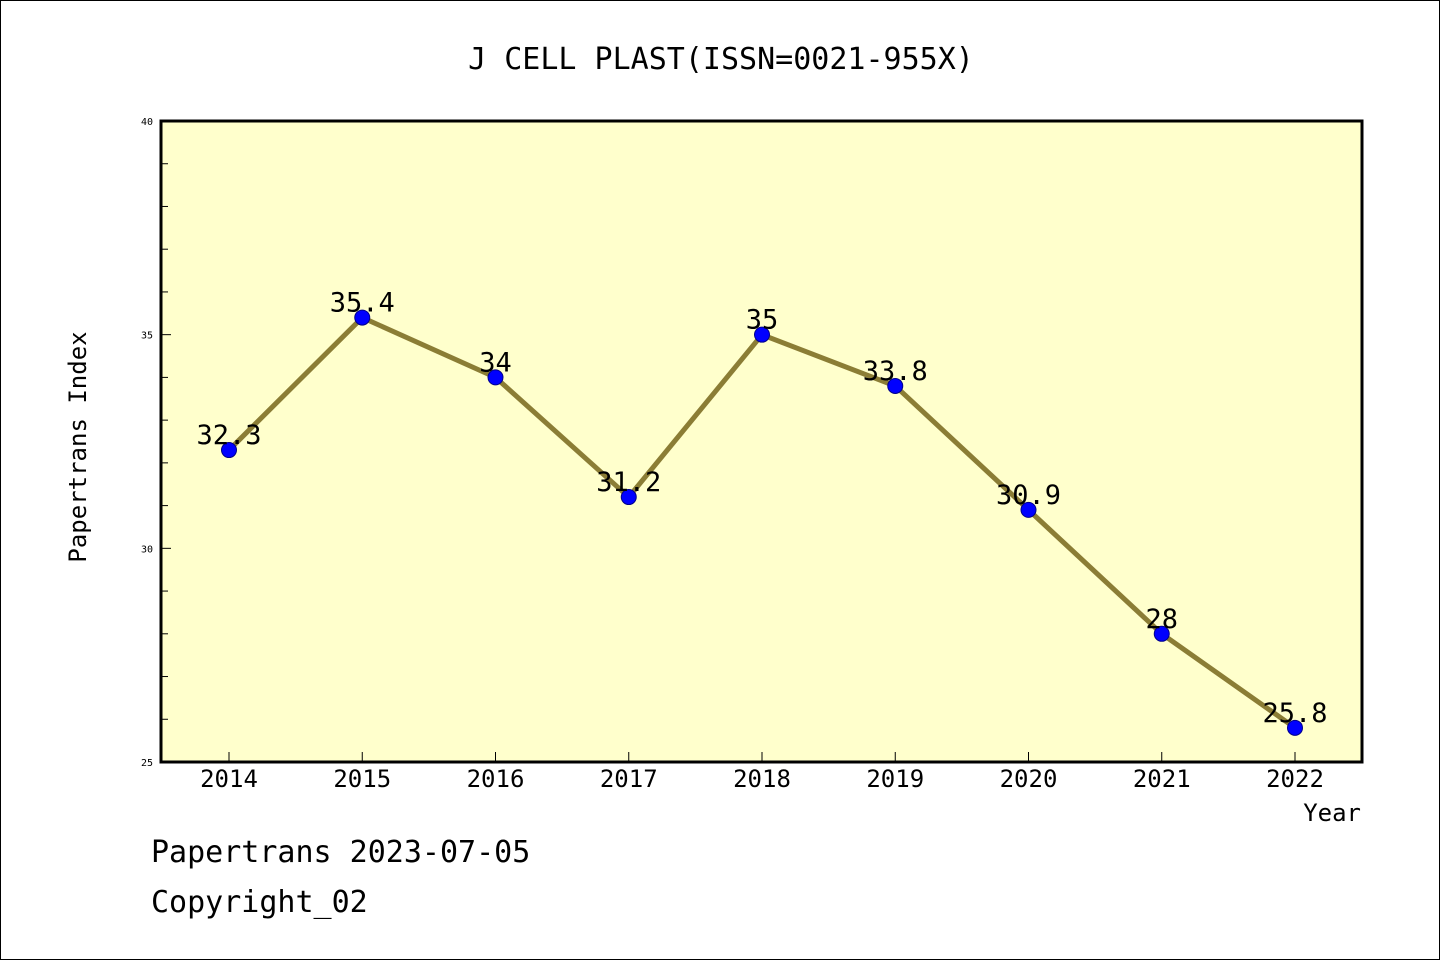 The width and height of the screenshot is (1440, 961). Describe the element at coordinates (228, 435) in the screenshot. I see `data-label: 32.3` at that location.